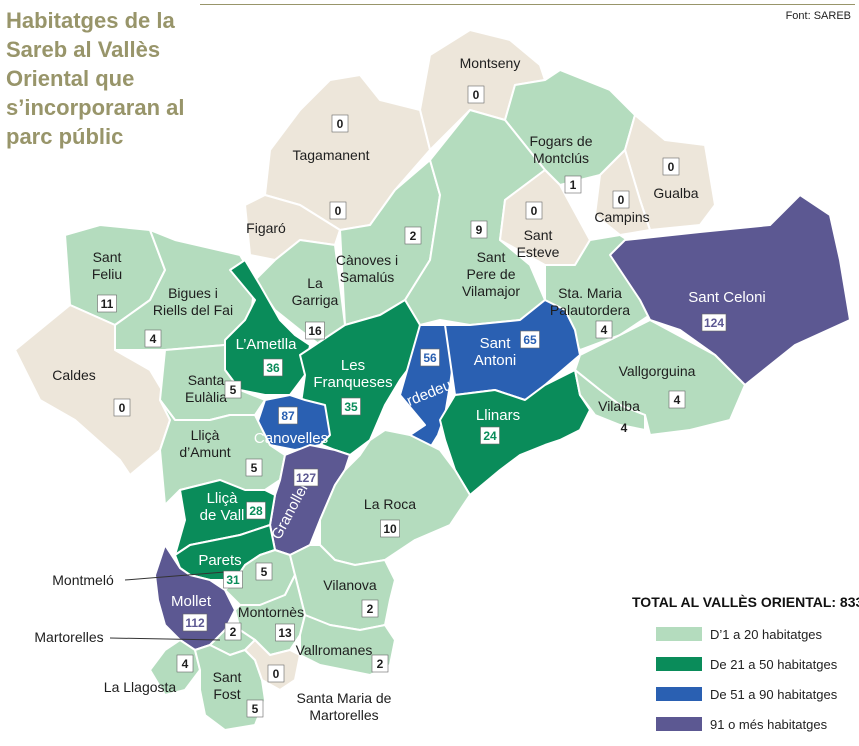 This screenshot has height=746, width=859. Describe the element at coordinates (491, 274) in the screenshot. I see `municipality-name-sant-pere-de-vilamajor: Sant Pere de Vilamajor` at that location.